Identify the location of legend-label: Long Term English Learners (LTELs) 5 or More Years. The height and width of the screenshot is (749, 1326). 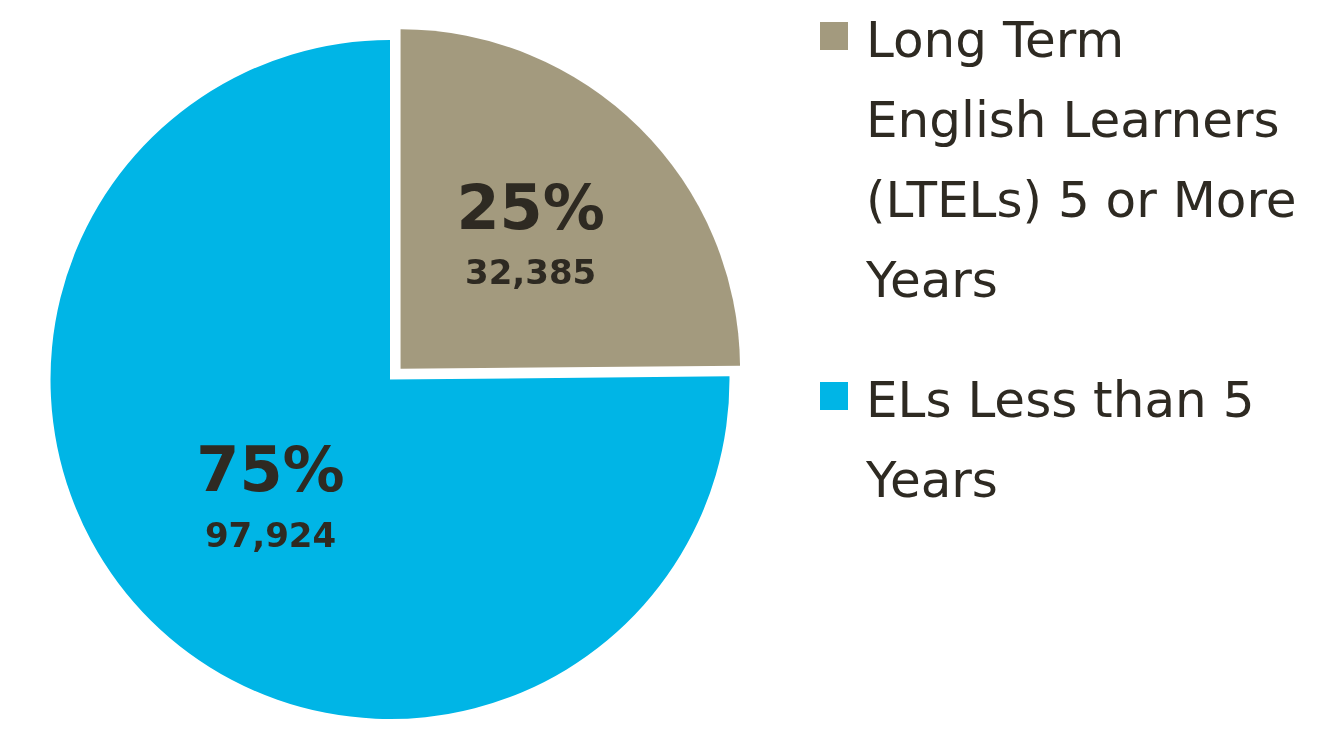
(1082, 160).